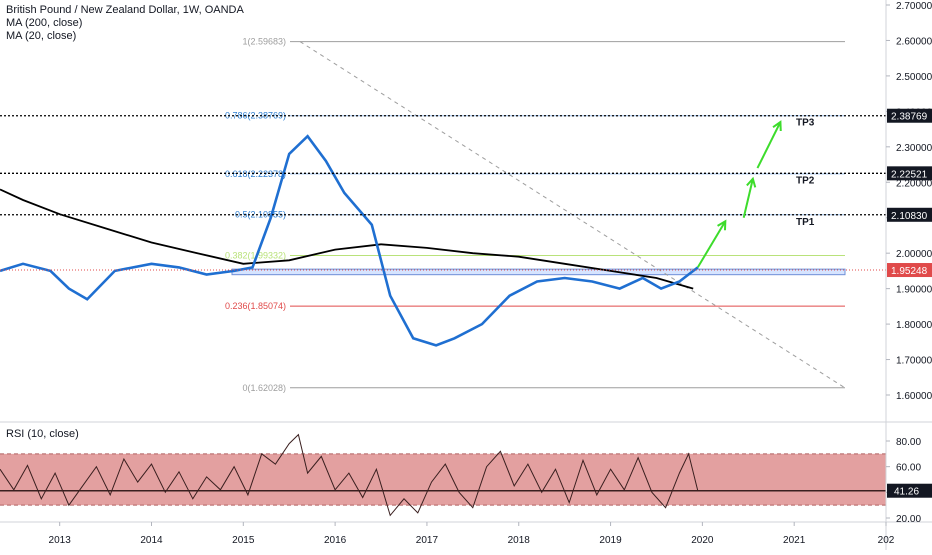  Describe the element at coordinates (243, 540) in the screenshot. I see `time-tick-label: 2015` at that location.